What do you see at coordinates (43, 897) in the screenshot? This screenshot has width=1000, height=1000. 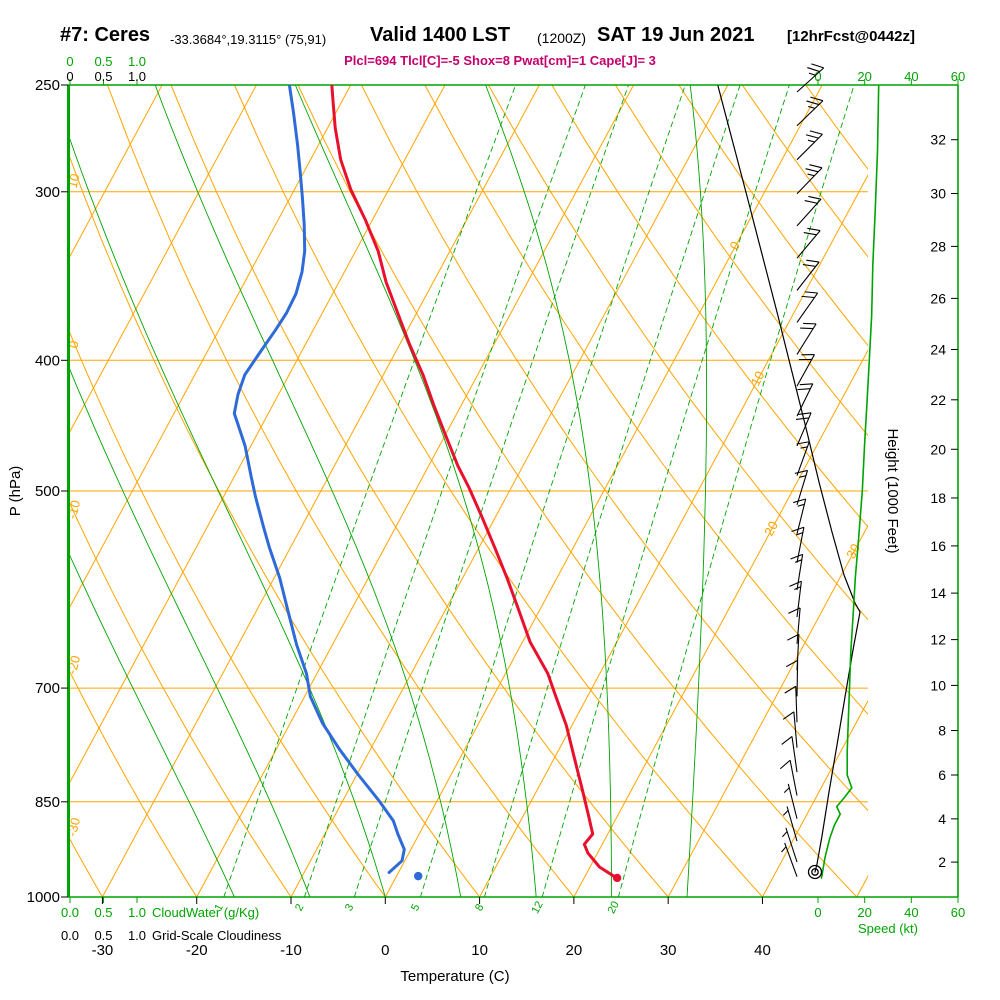 I see `svg-text: 1000` at bounding box center [43, 897].